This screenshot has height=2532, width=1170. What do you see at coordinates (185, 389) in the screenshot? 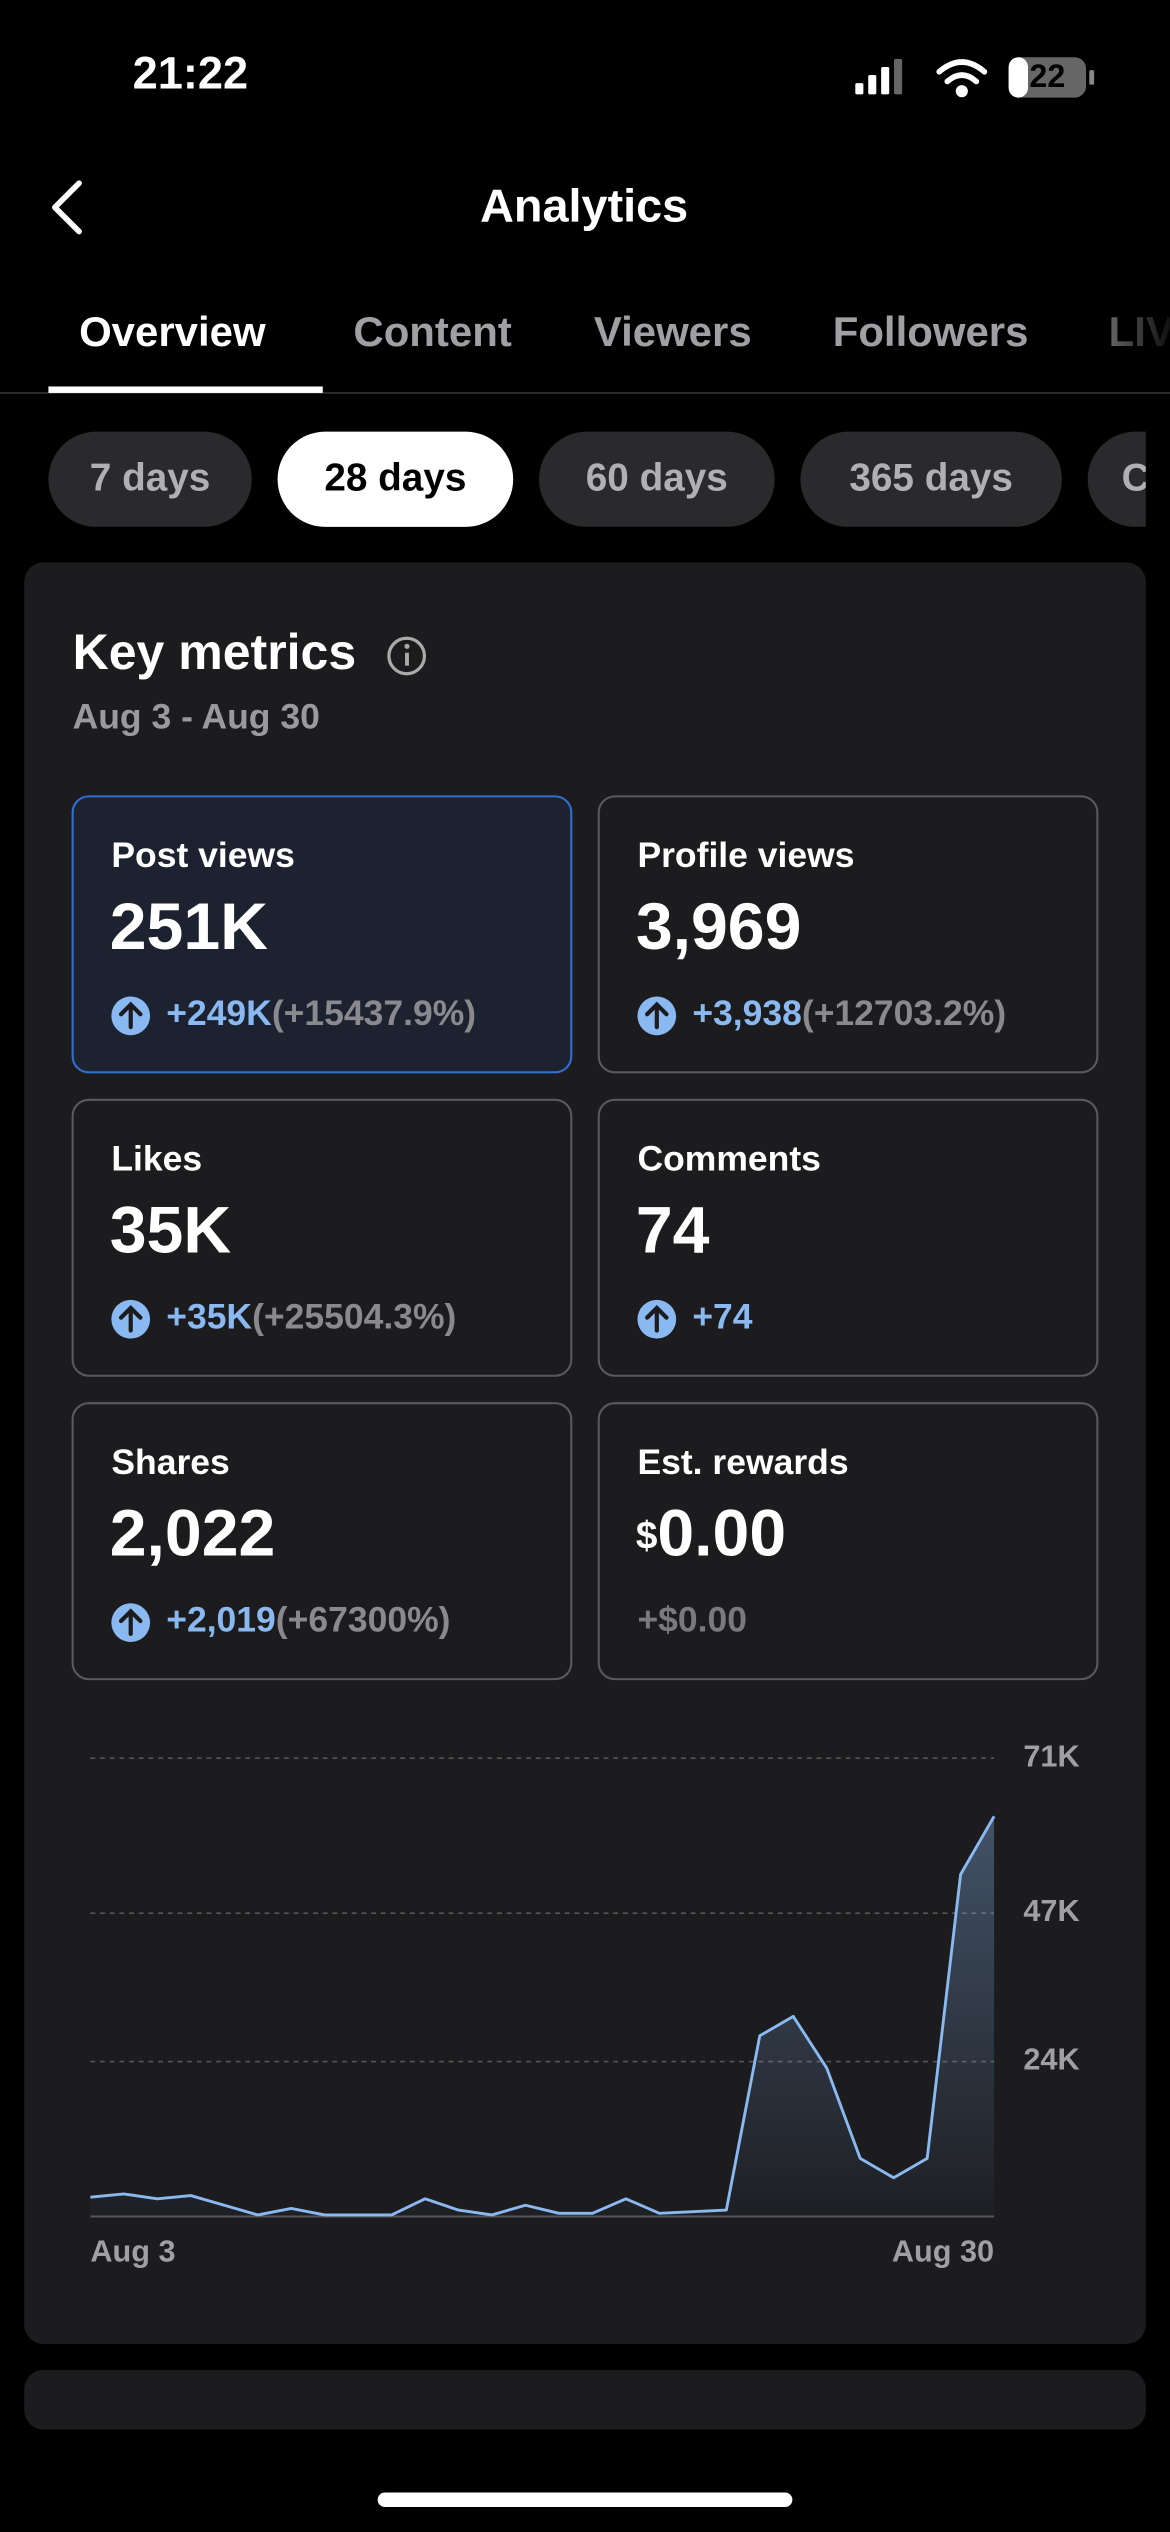
I see `tab-underline` at bounding box center [185, 389].